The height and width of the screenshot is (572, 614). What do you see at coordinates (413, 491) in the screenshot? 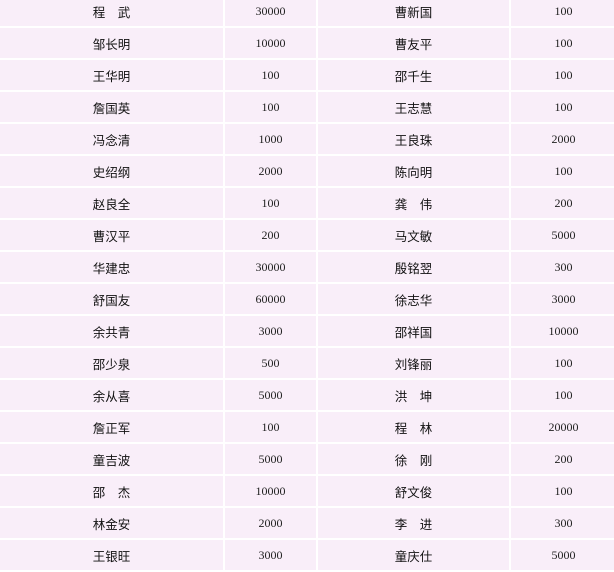
I see `donor-name: 舒文俊` at bounding box center [413, 491].